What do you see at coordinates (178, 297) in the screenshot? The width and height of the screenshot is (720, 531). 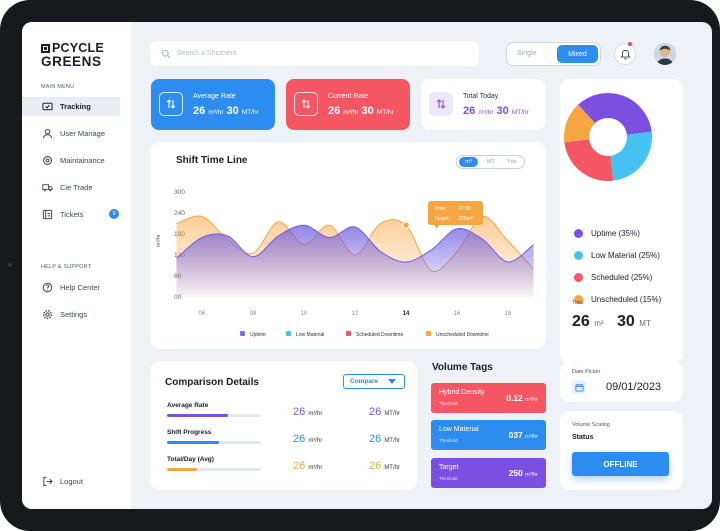 I see `y-tick-label: 00` at bounding box center [178, 297].